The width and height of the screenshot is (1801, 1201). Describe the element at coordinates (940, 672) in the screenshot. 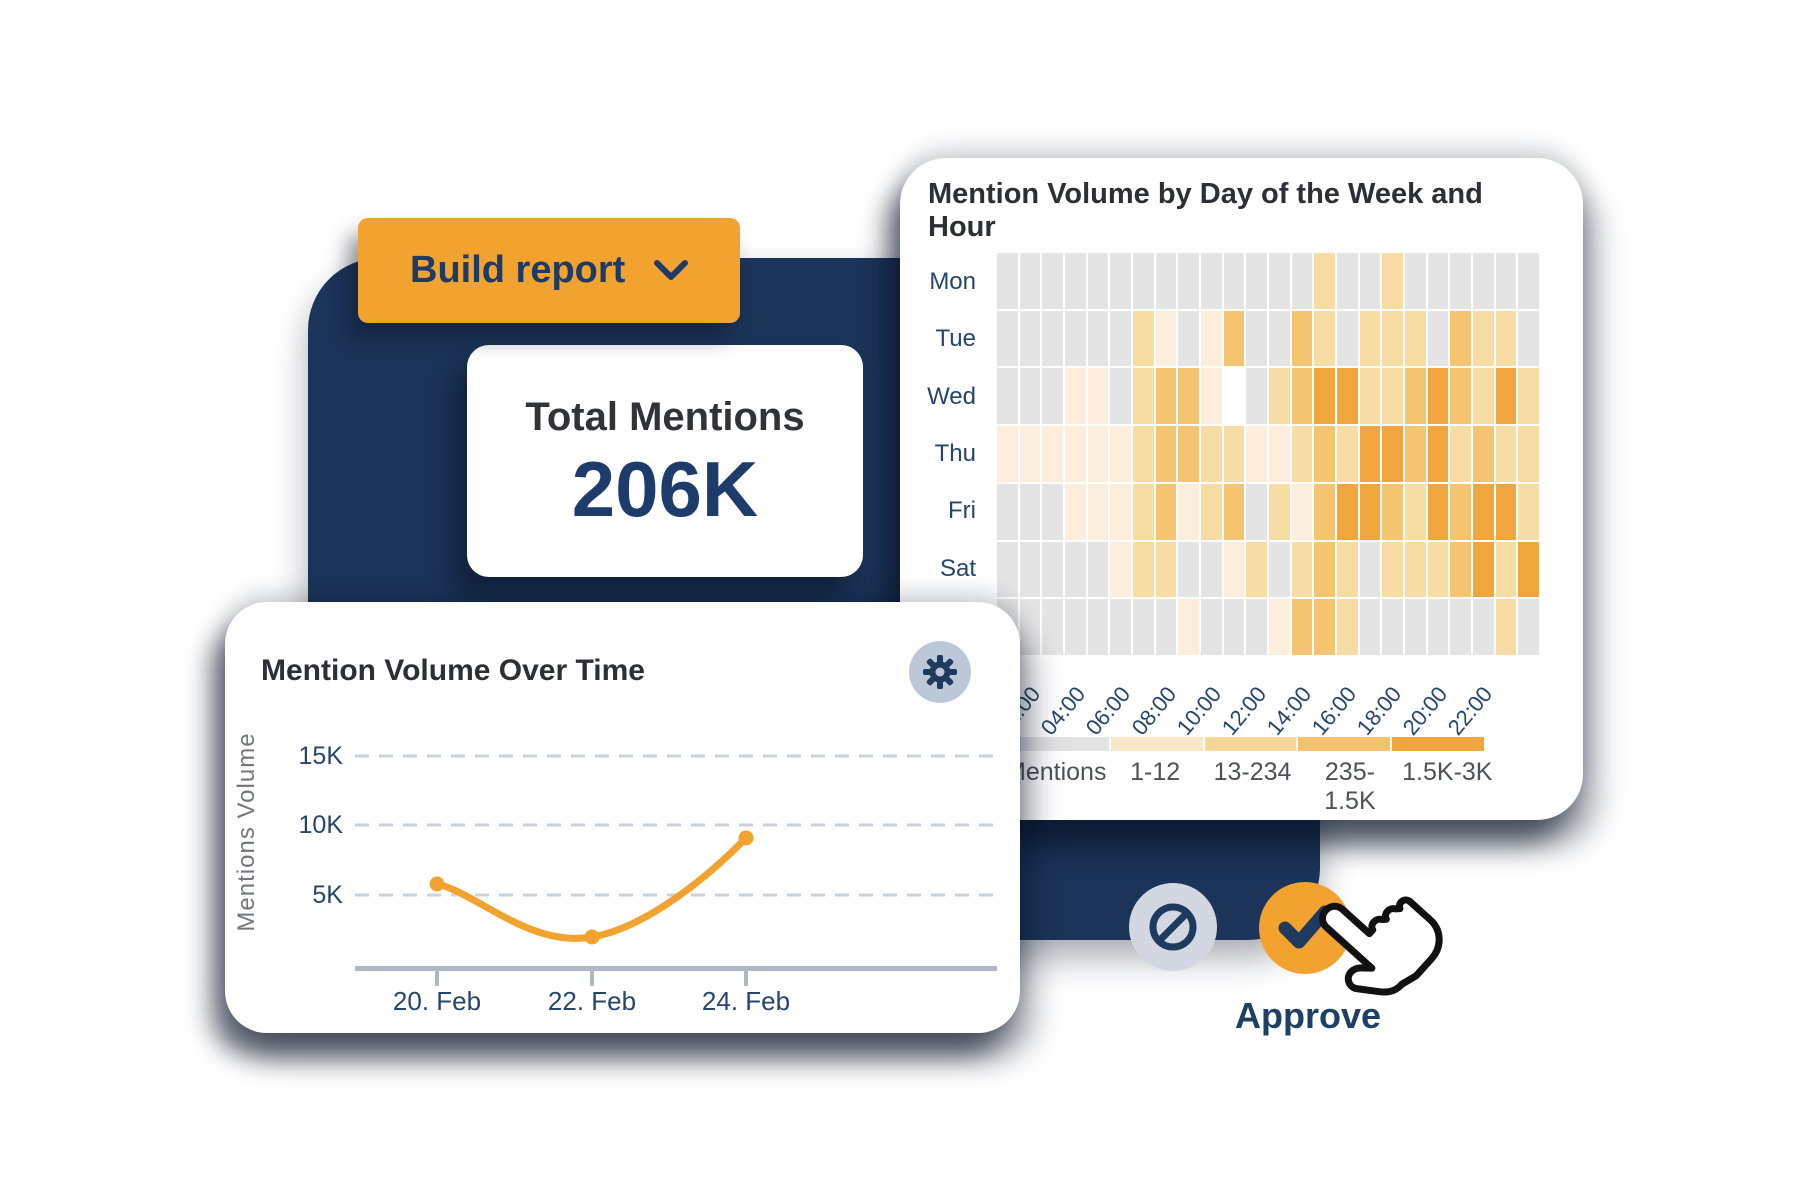

I see `settings-button` at that location.